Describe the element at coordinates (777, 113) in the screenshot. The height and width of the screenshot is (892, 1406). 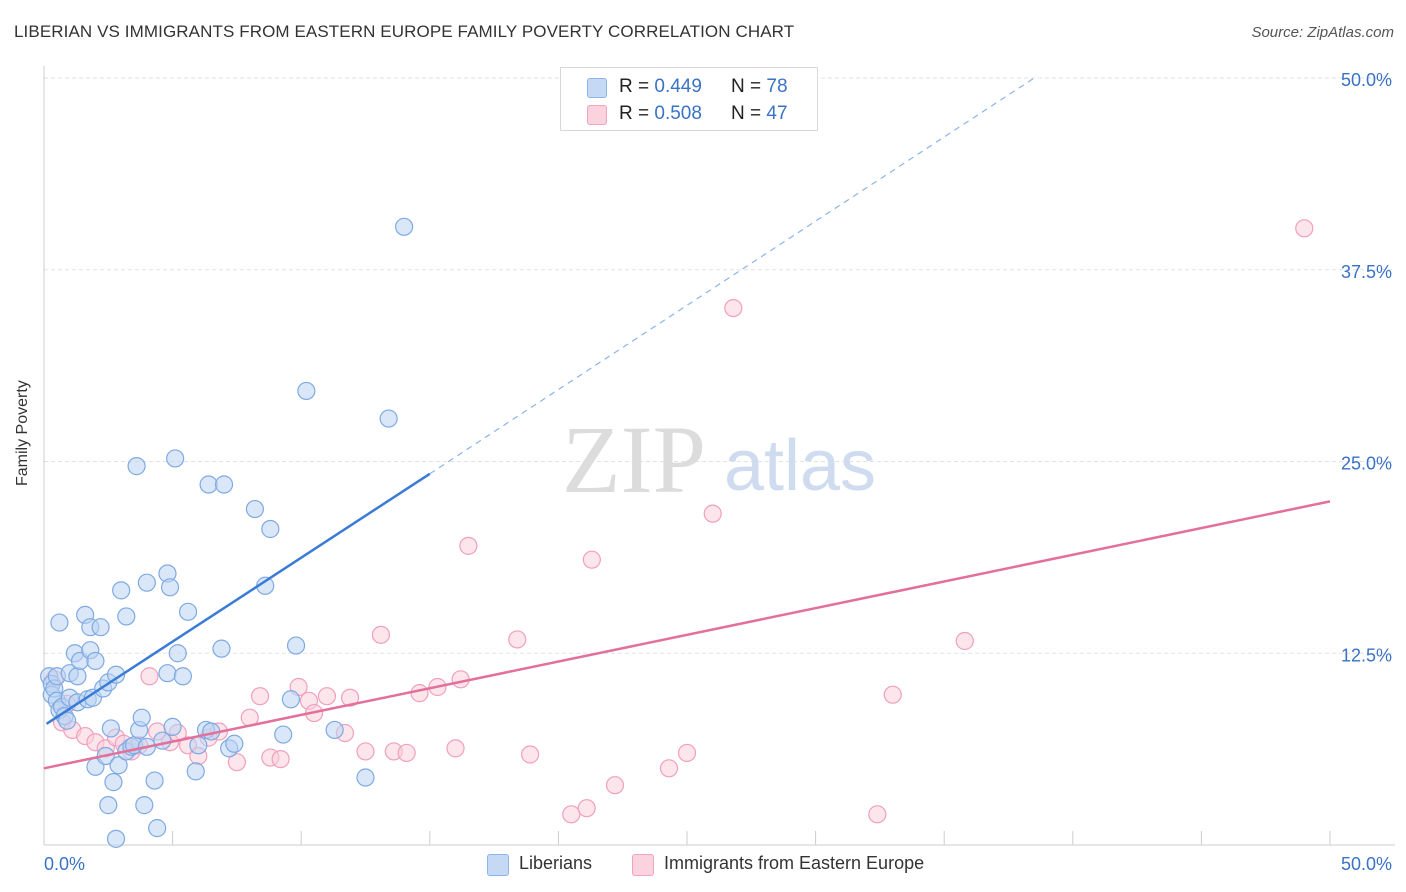
I see `n-value-eastern-europe: 47` at that location.